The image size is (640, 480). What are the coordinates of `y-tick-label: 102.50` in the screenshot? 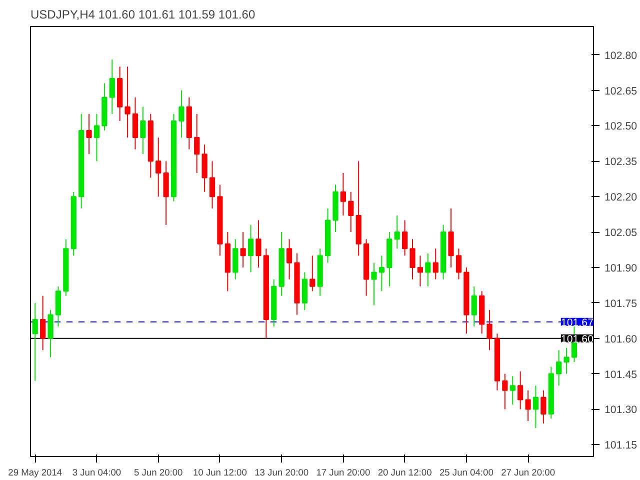 It's located at (621, 126).